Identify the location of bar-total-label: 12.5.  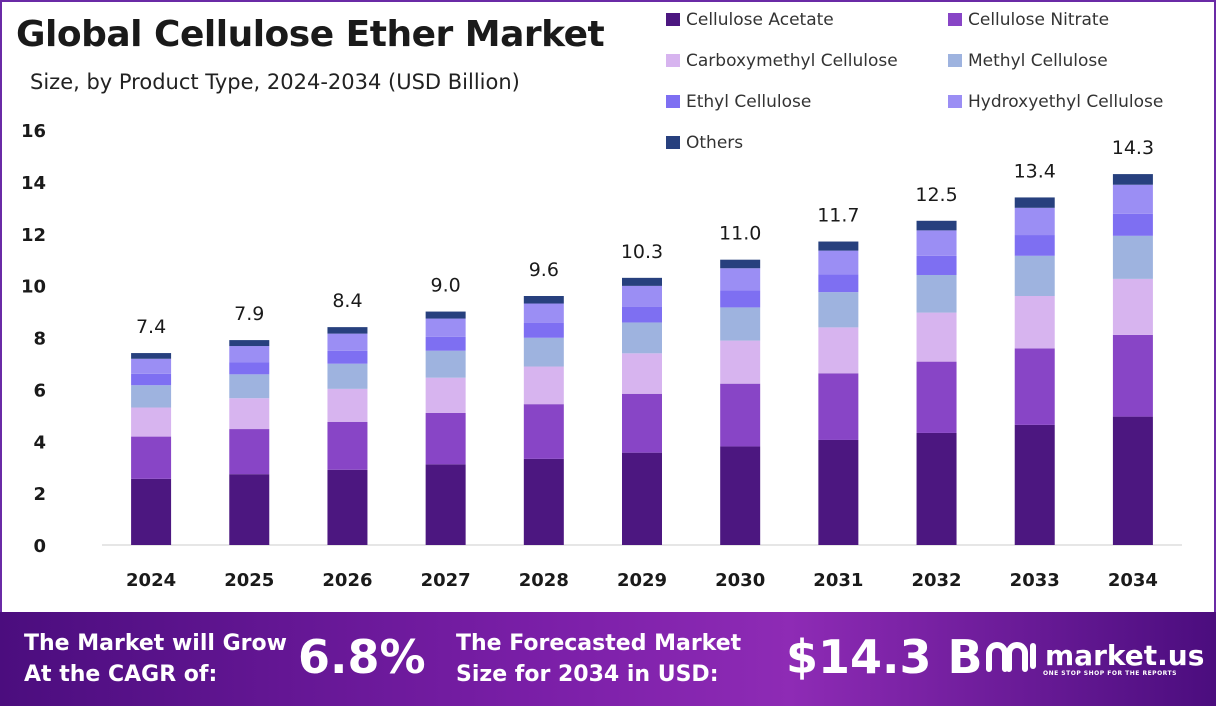
(936, 195).